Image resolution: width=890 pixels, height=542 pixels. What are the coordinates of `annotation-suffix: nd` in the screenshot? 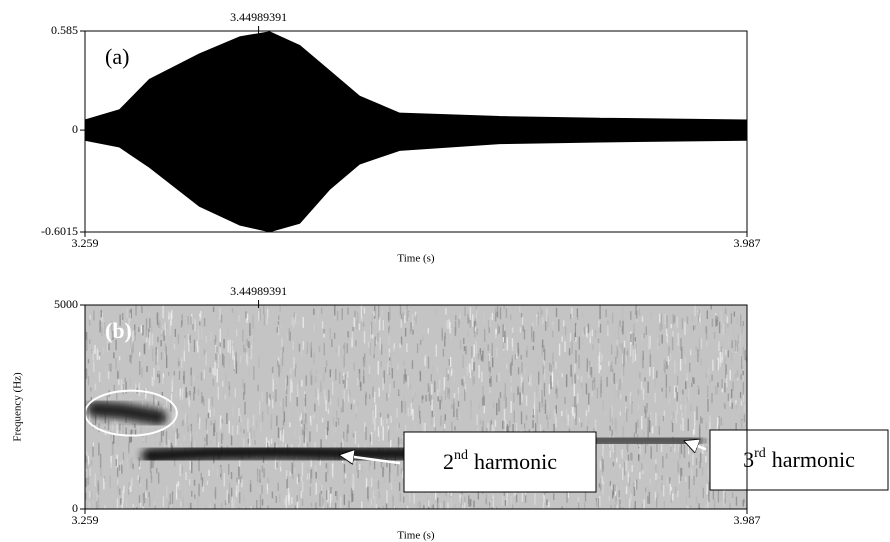 It's located at (461, 455).